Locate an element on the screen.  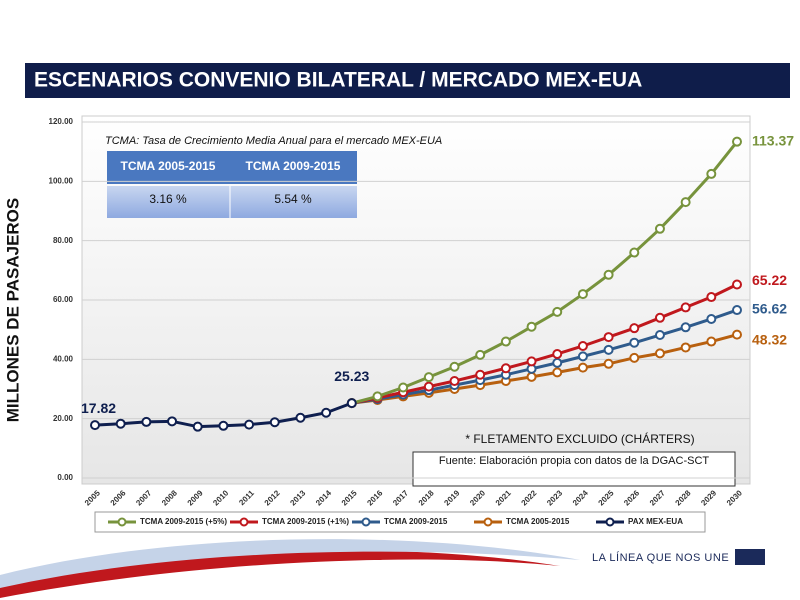
table-row is located at coordinates (232, 202).